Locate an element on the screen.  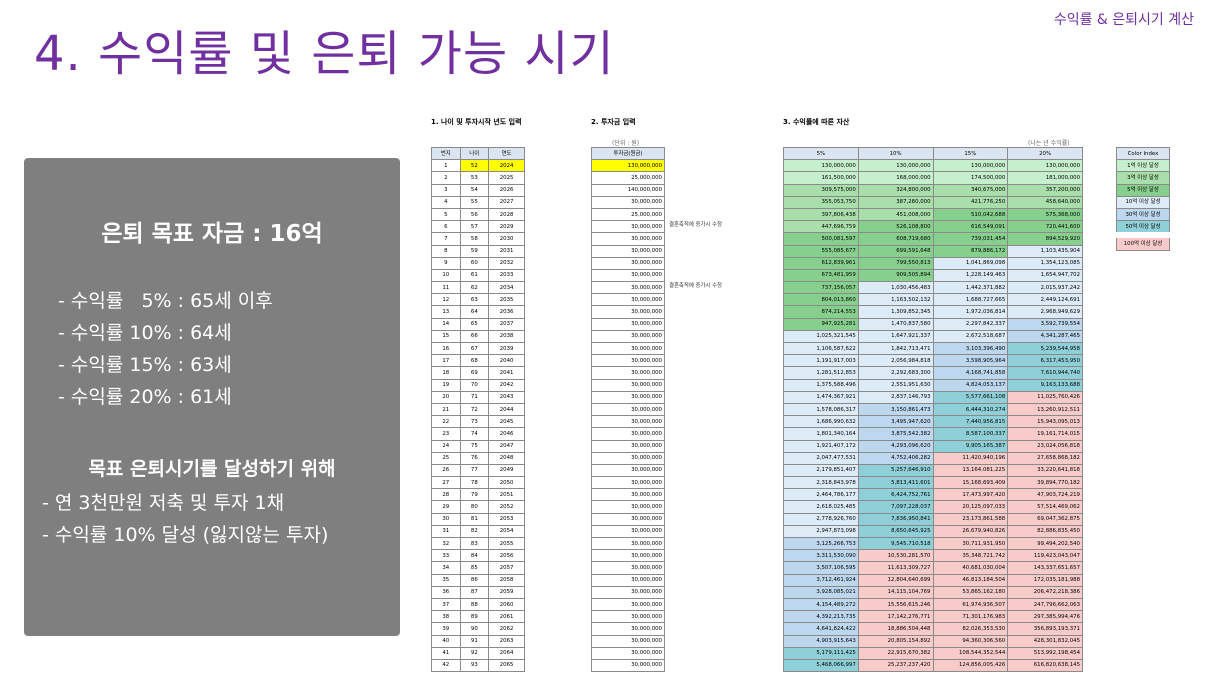
age-cell: 64 is located at coordinates (474, 312).